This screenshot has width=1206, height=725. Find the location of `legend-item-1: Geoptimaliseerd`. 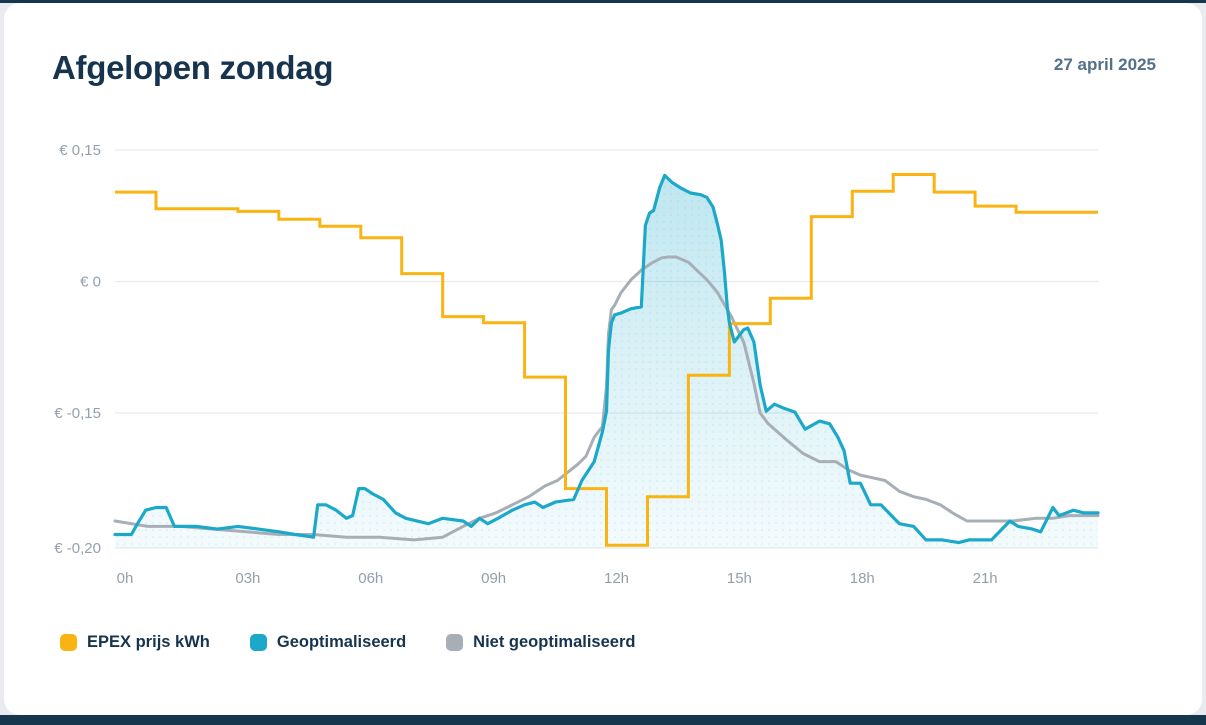

legend-item-1: Geoptimaliseerd is located at coordinates (328, 642).